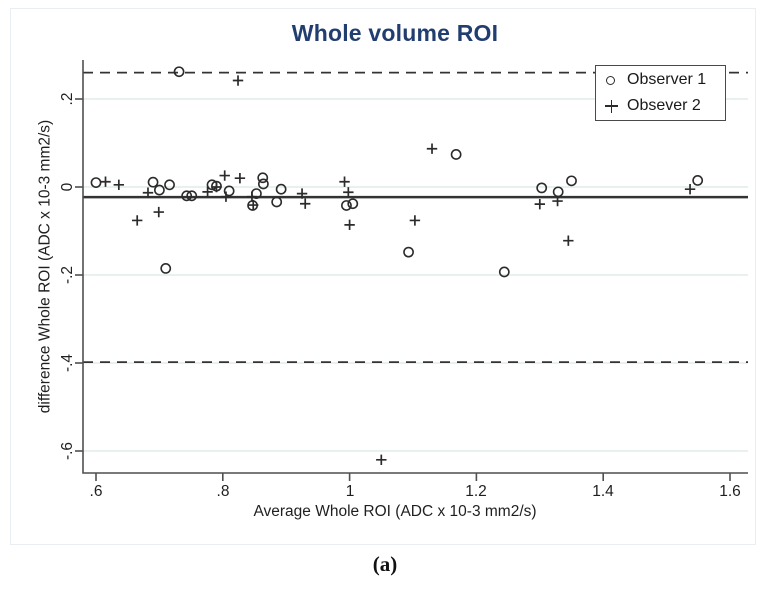 This screenshot has width=761, height=594. Describe the element at coordinates (660, 93) in the screenshot. I see `legend: Observer 1 Obsever 2` at that location.